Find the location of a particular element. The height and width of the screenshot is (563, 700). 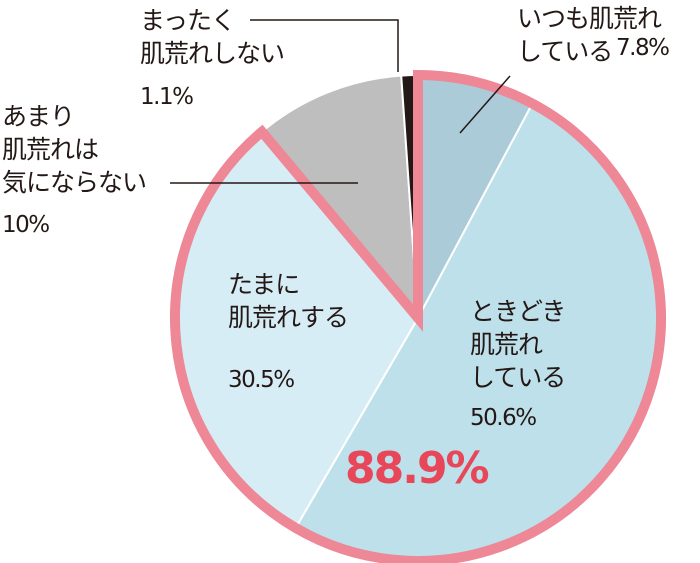

value-label: 50.6% is located at coordinates (503, 418).